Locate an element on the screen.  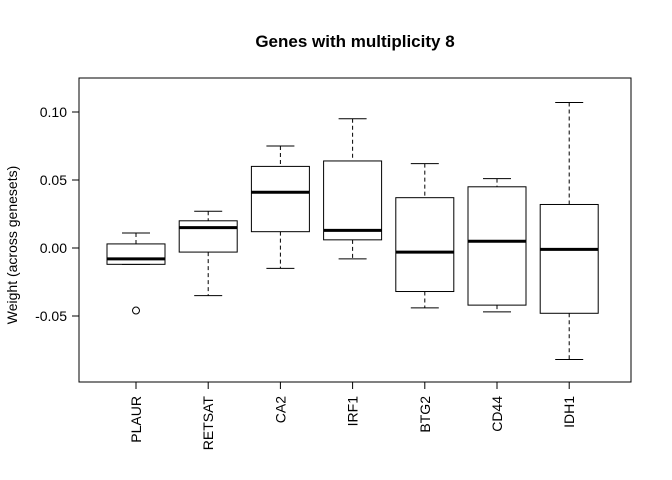
chart-title: Genes with multiplicity 8 is located at coordinates (354, 41).